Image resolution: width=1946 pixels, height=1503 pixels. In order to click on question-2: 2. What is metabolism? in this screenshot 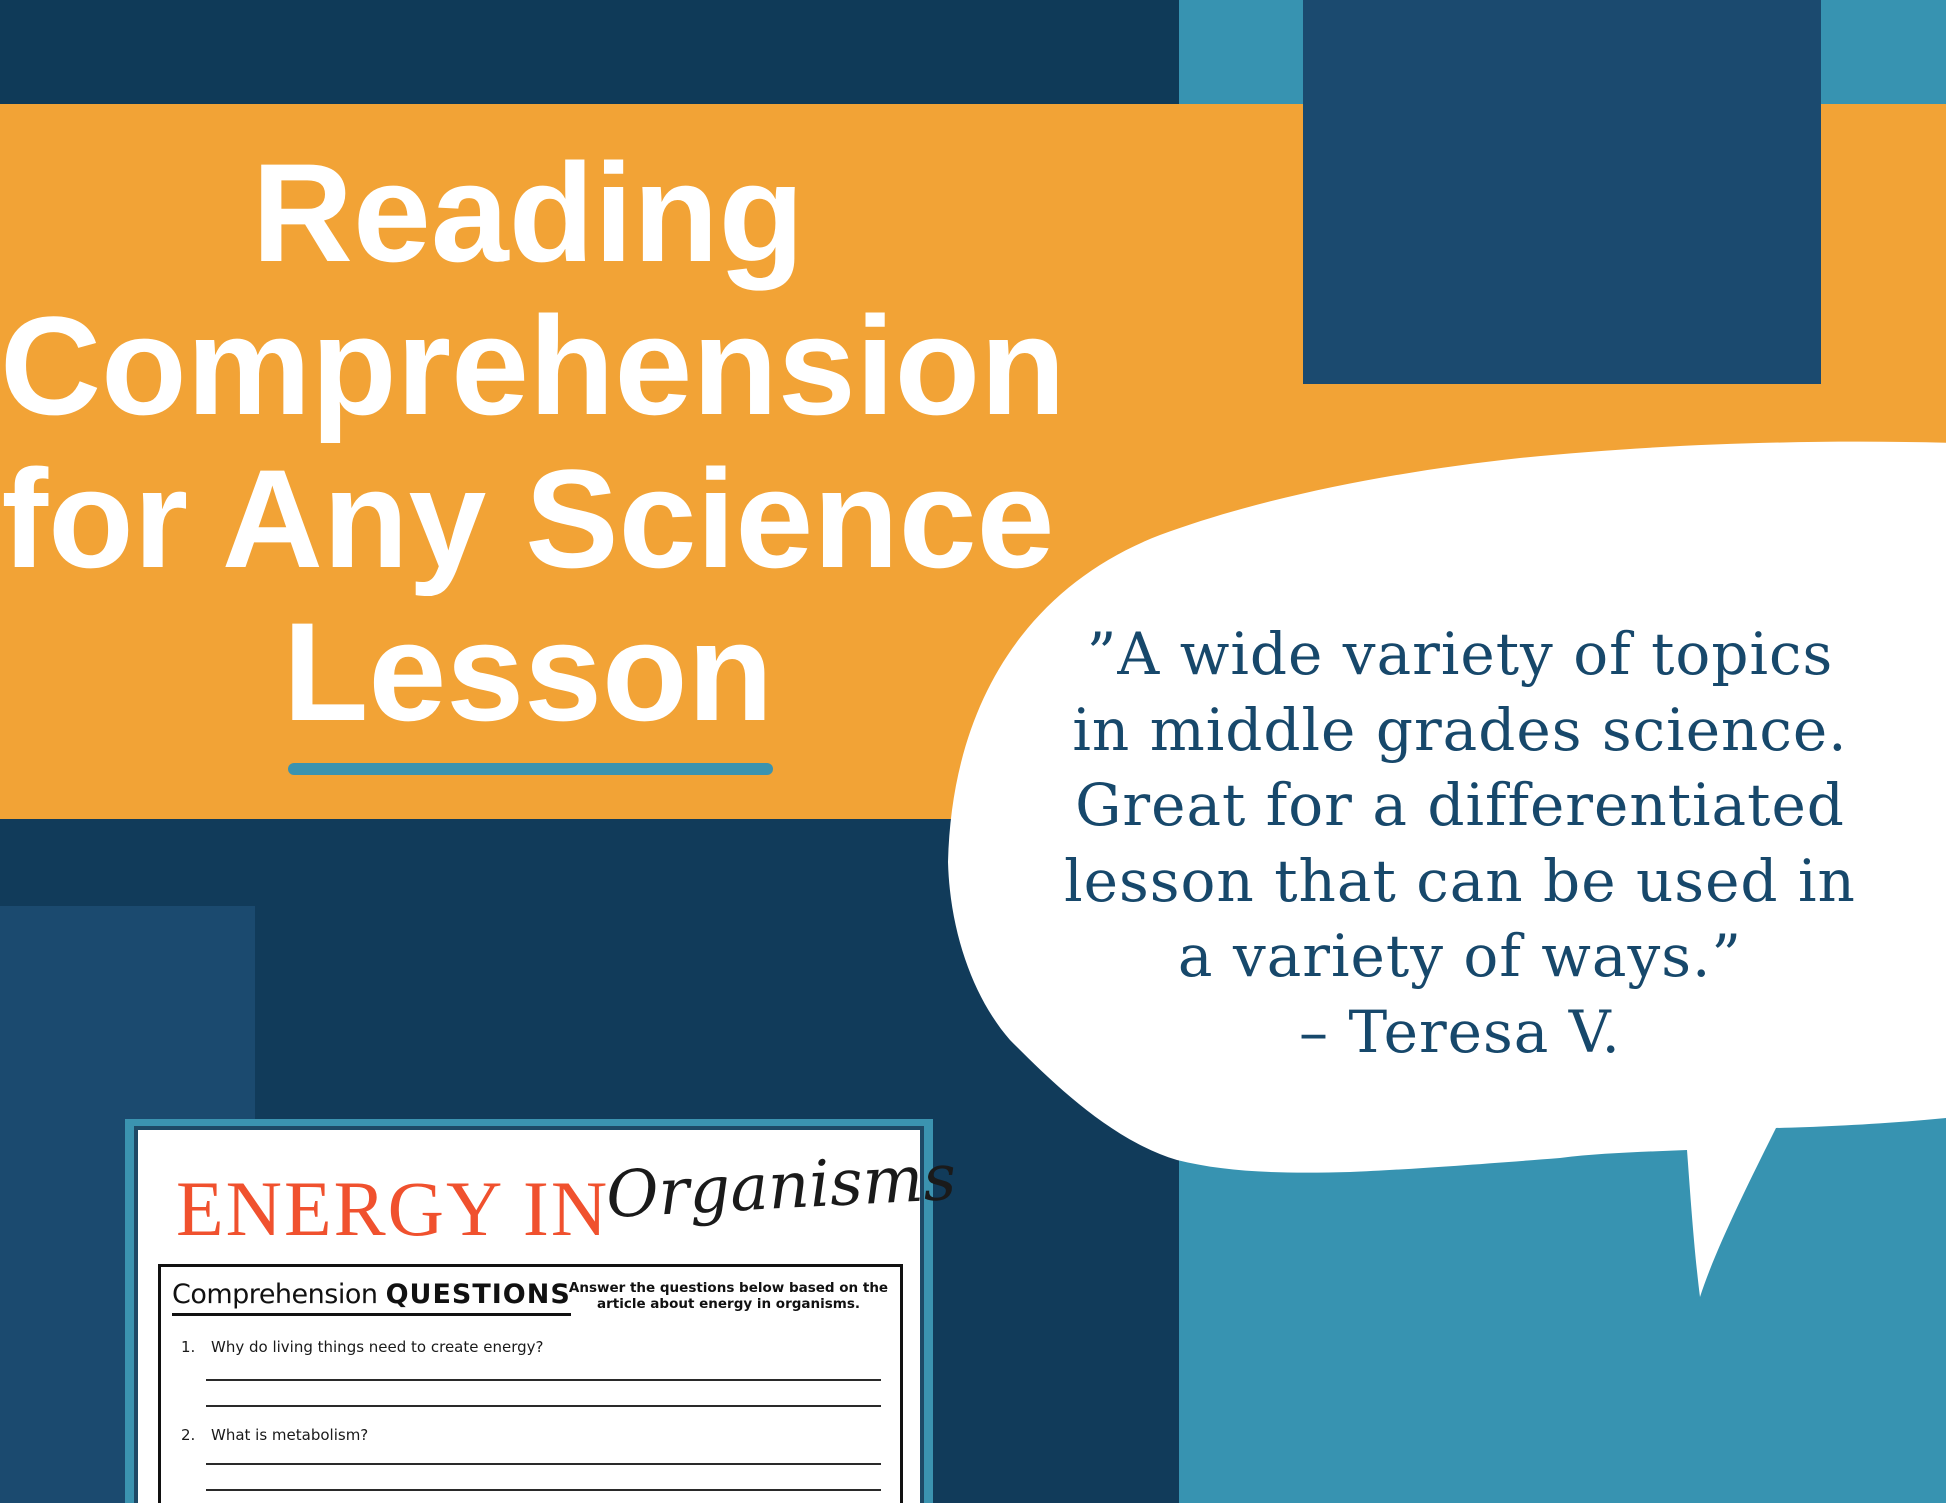, I will do `click(274, 1435)`.